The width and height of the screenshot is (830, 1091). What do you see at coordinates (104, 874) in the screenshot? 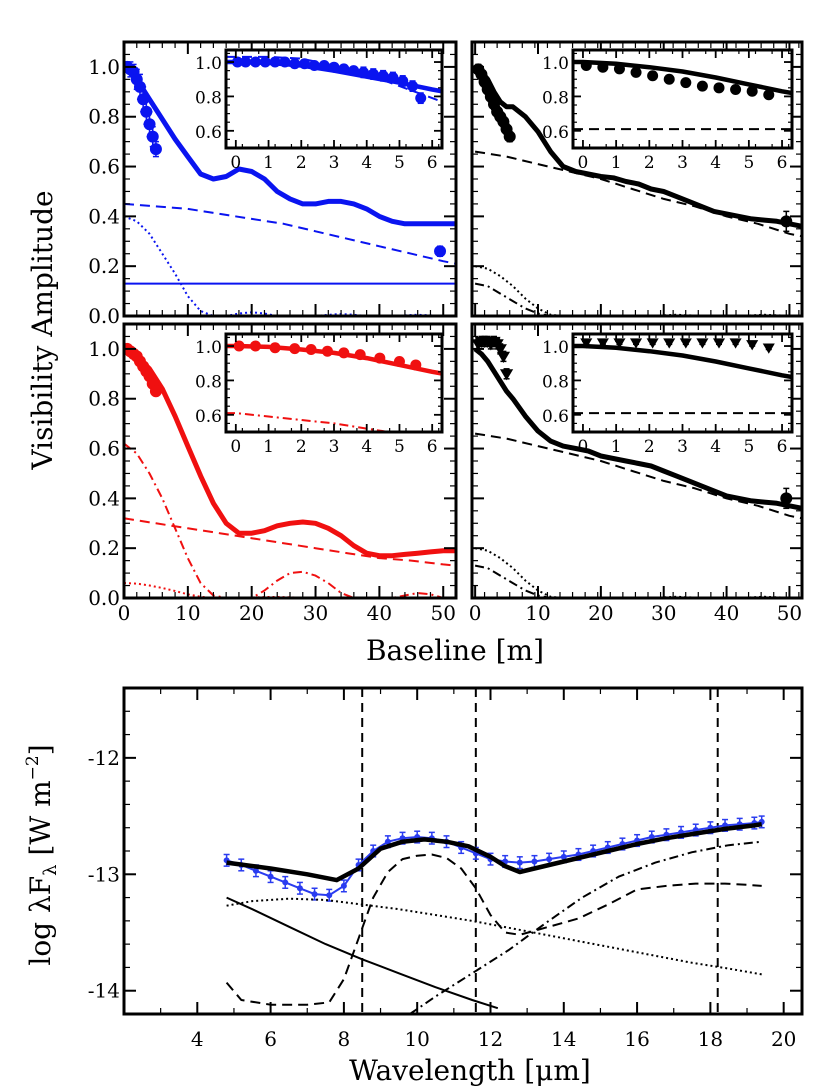
I see `sed-y-tick-label: -13` at bounding box center [104, 874].